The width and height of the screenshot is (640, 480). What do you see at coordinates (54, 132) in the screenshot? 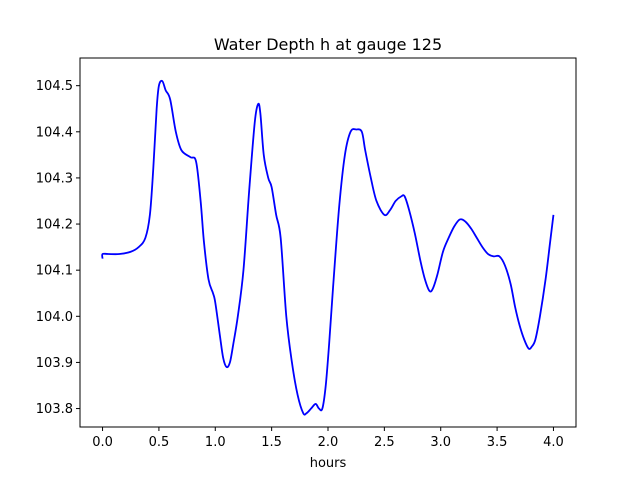
I see `y-tick-label: 104.4` at bounding box center [54, 132].